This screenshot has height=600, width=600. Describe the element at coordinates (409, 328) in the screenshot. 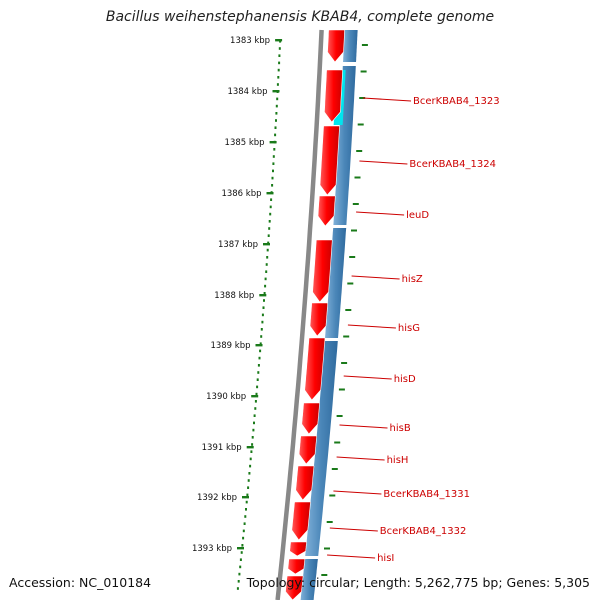

I see `gene-label-hisg: hisG` at that location.